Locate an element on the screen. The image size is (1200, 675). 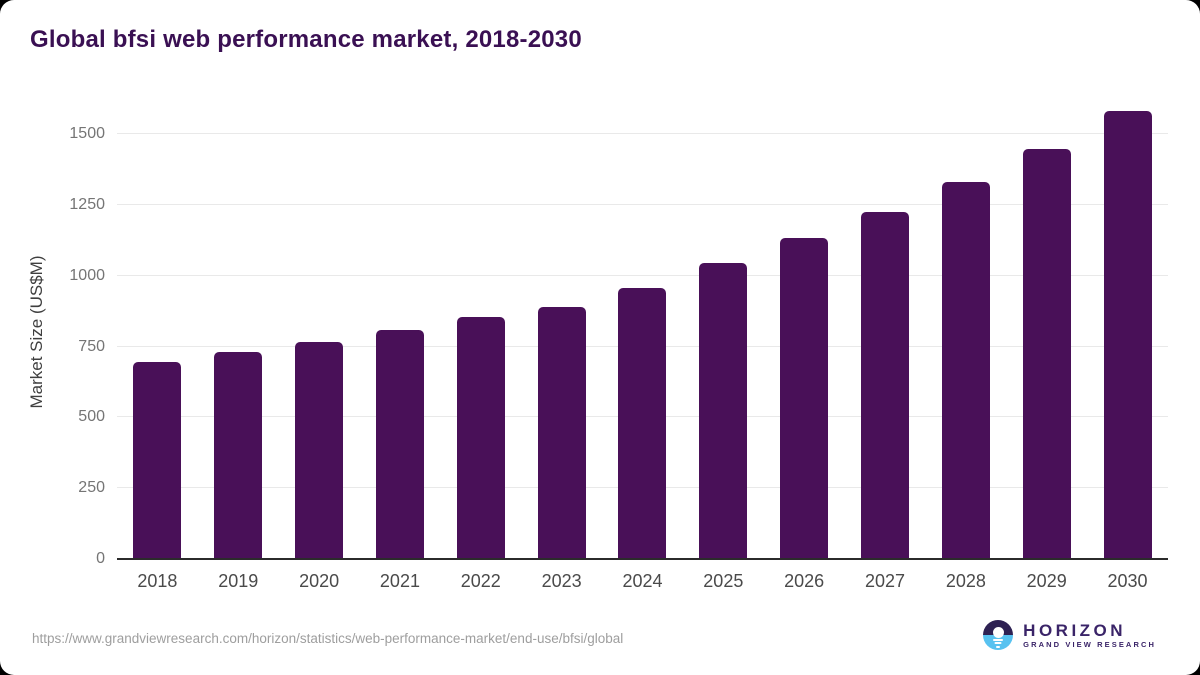
bar-2028 is located at coordinates (965, 370).